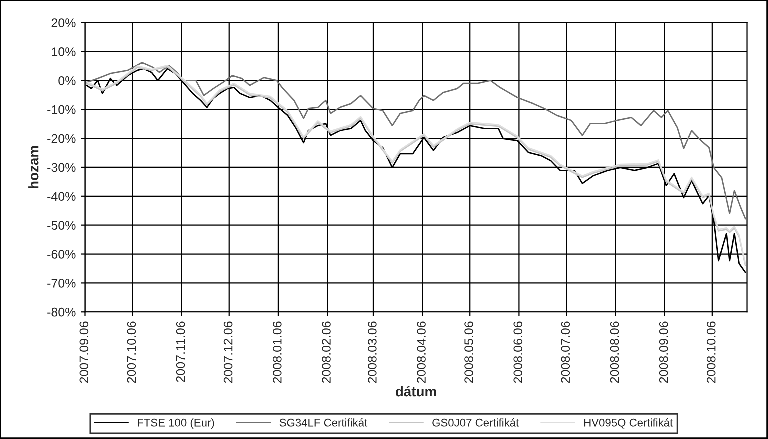  I want to click on x-tick-label: 2008.02.06, so click(326, 353).